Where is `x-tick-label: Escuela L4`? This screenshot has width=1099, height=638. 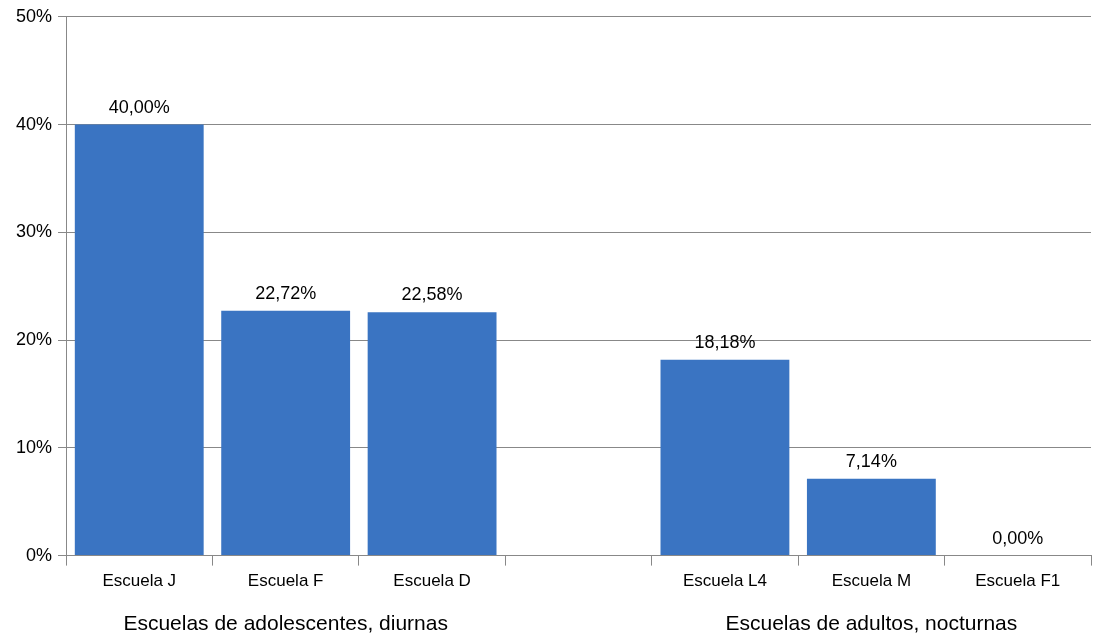 x-tick-label: Escuela L4 is located at coordinates (724, 581).